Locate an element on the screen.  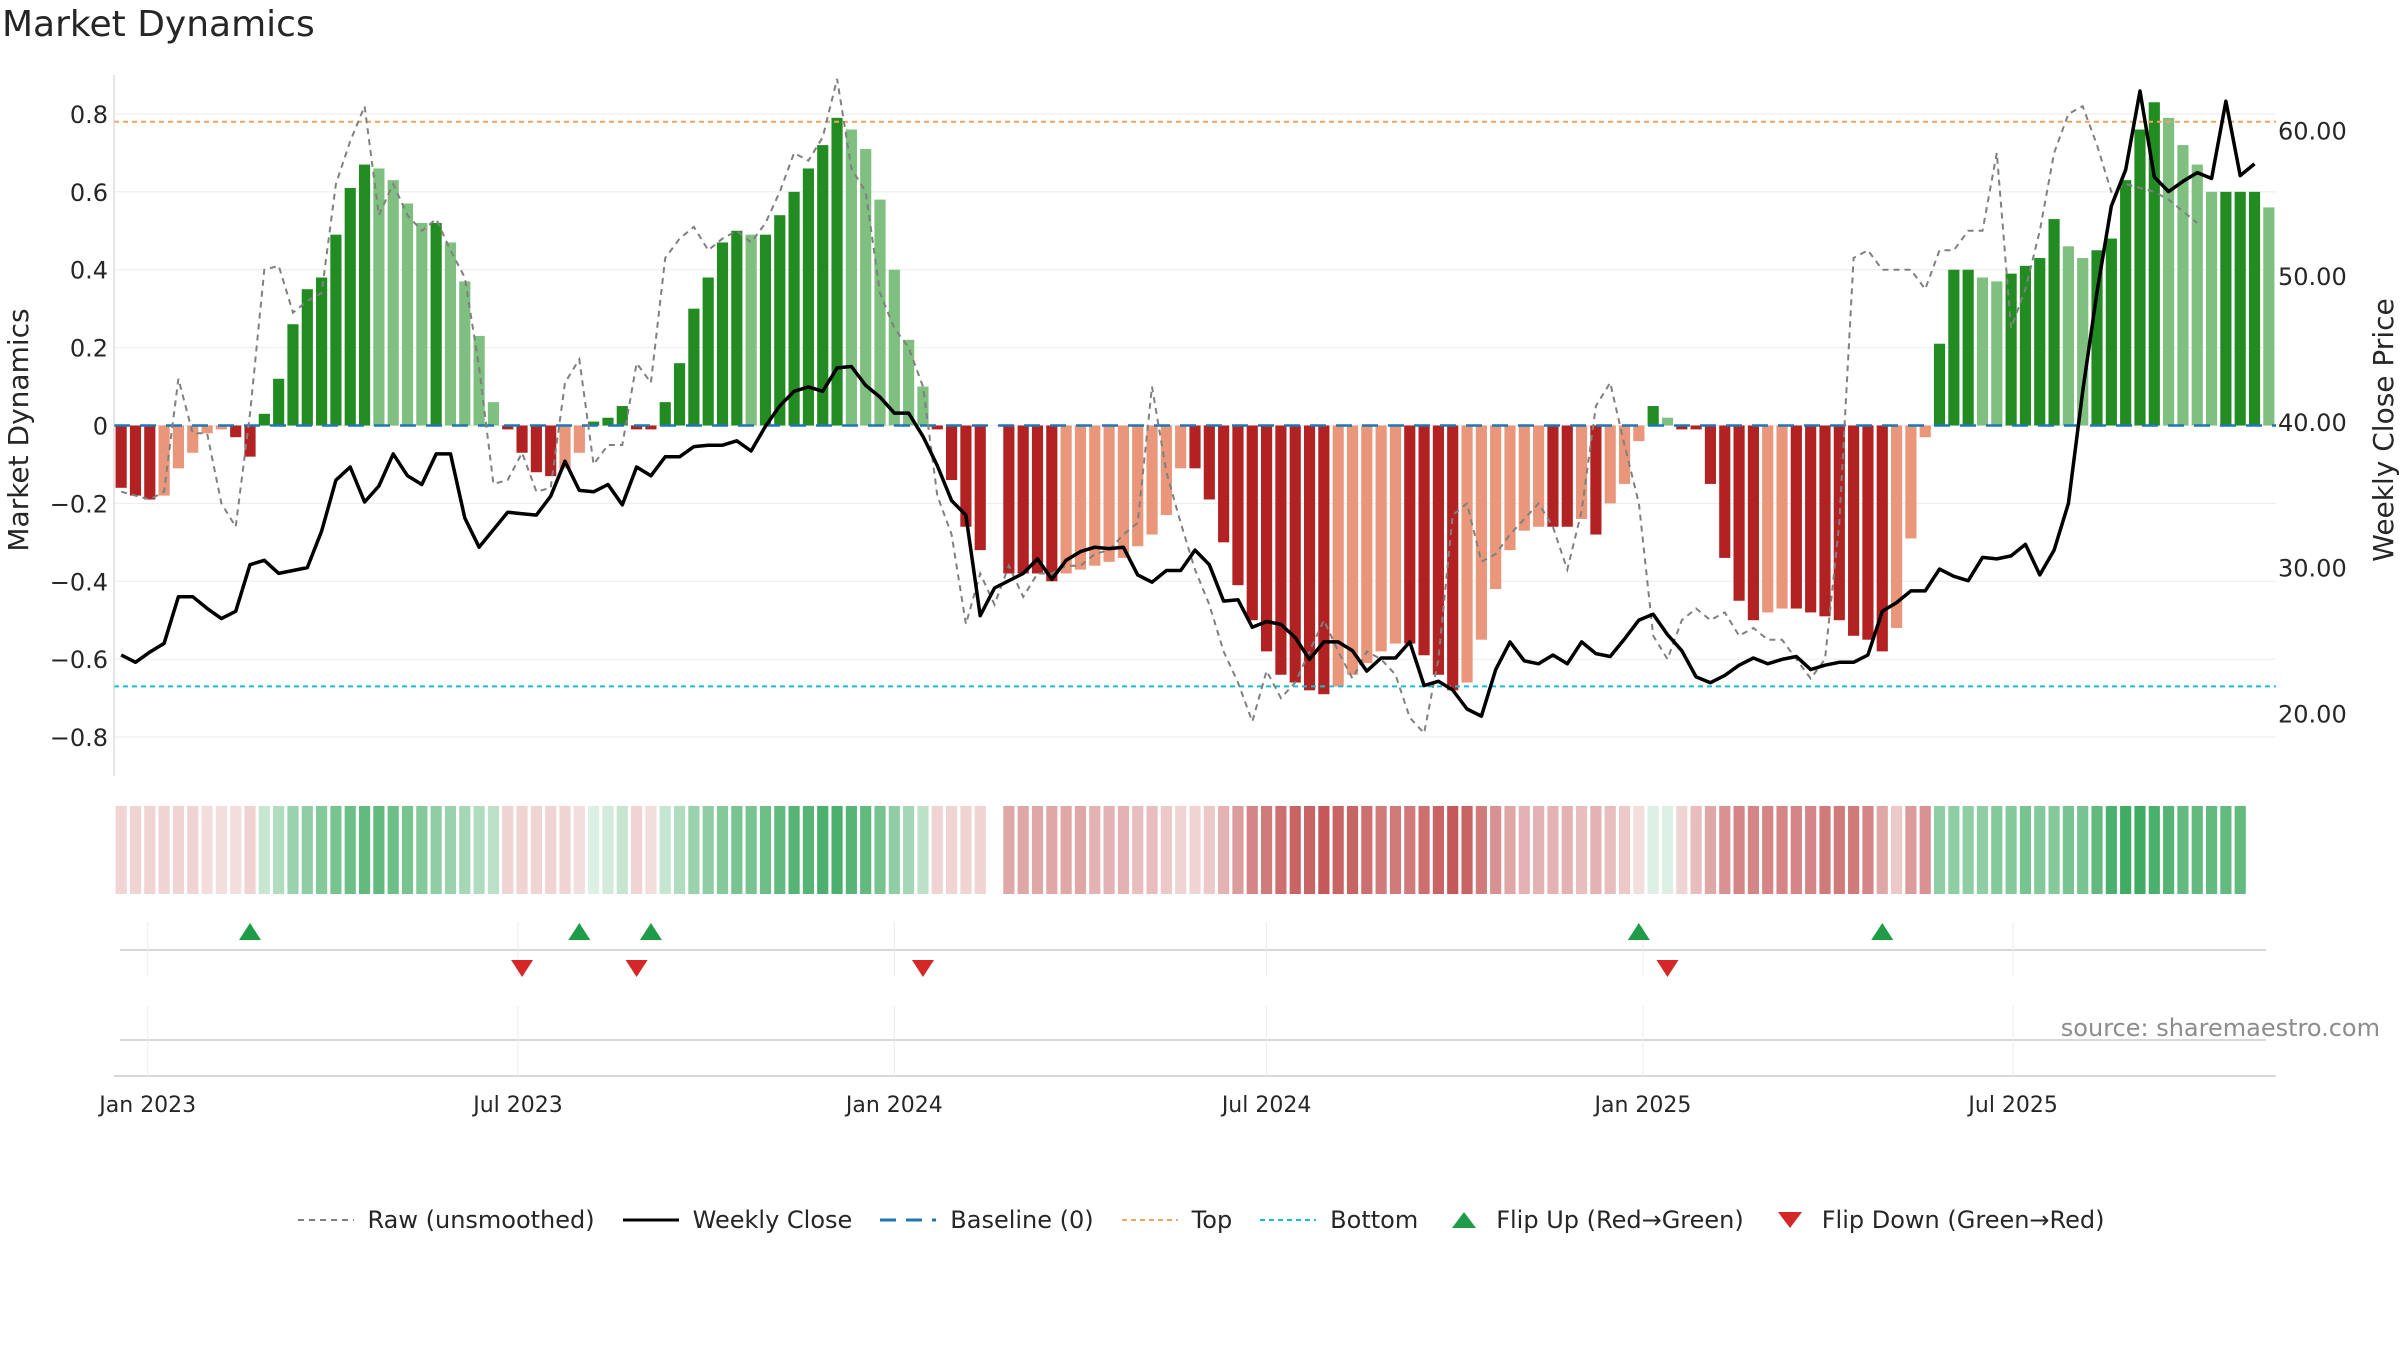
x-tick-label: Jan 2024 is located at coordinates (893, 1105).